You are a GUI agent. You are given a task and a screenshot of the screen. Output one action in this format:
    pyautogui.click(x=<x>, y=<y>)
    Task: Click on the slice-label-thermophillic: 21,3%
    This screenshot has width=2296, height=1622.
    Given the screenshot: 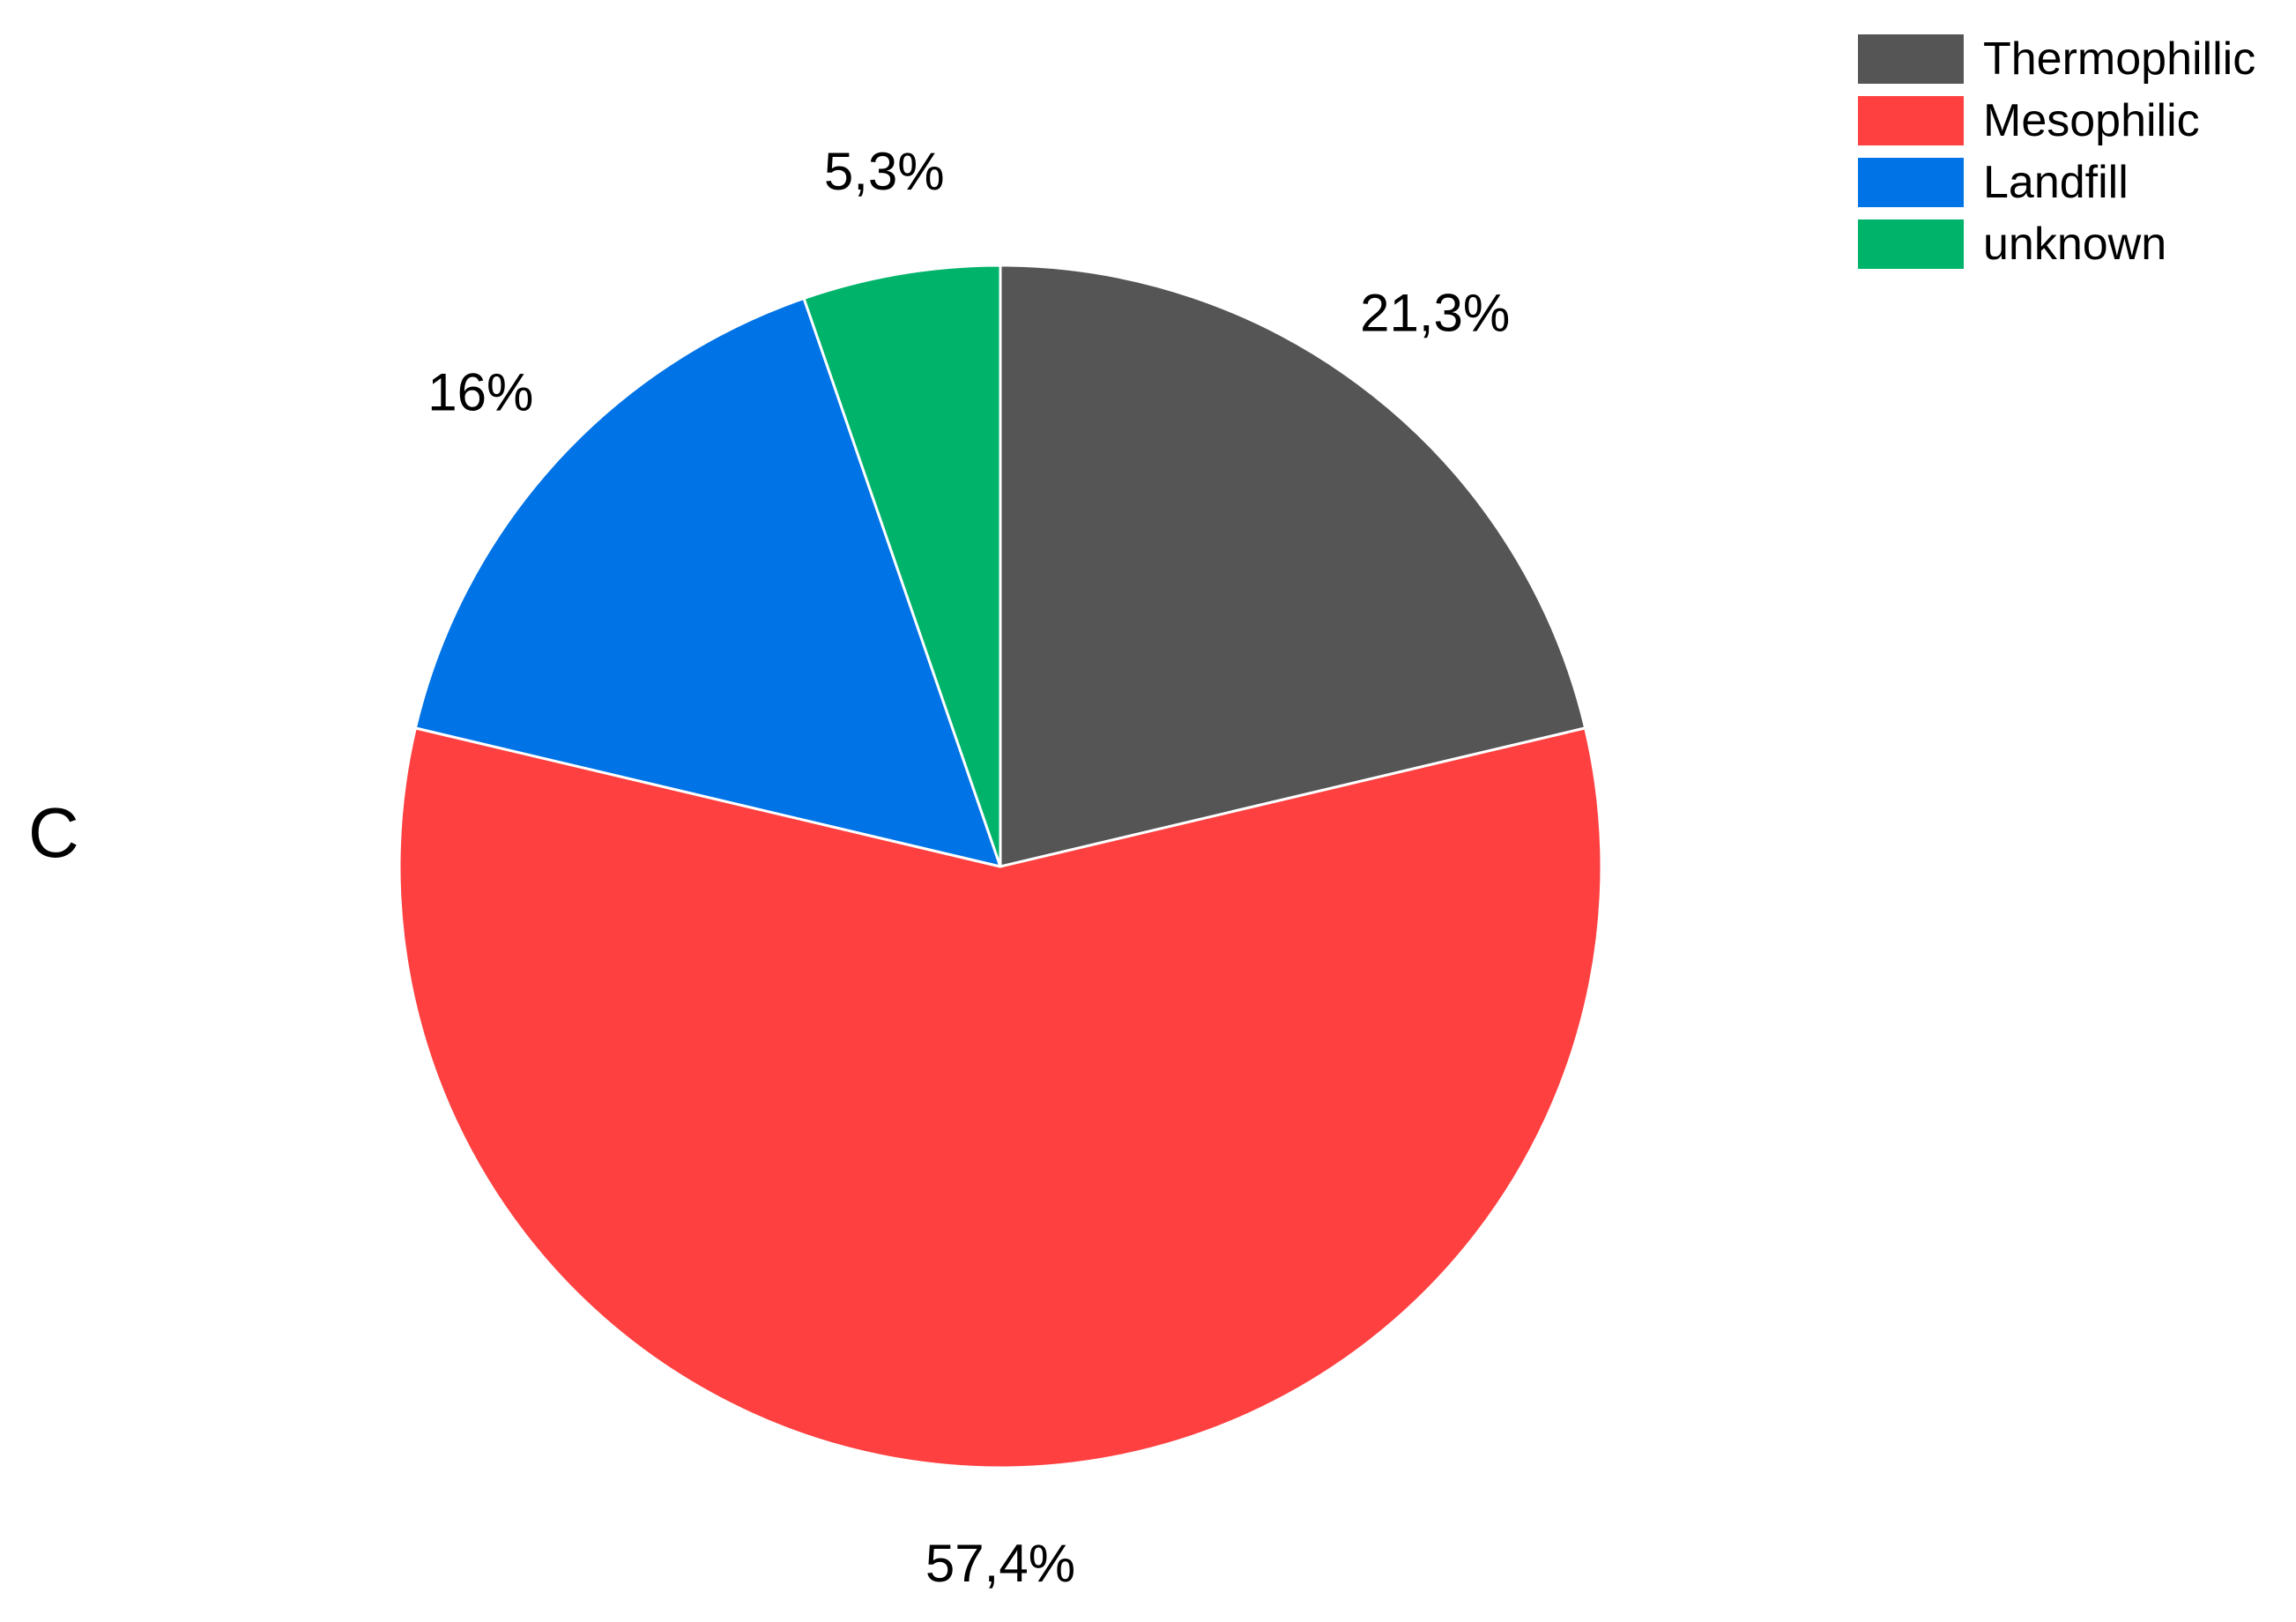 What is the action you would take?
    pyautogui.click(x=1435, y=312)
    